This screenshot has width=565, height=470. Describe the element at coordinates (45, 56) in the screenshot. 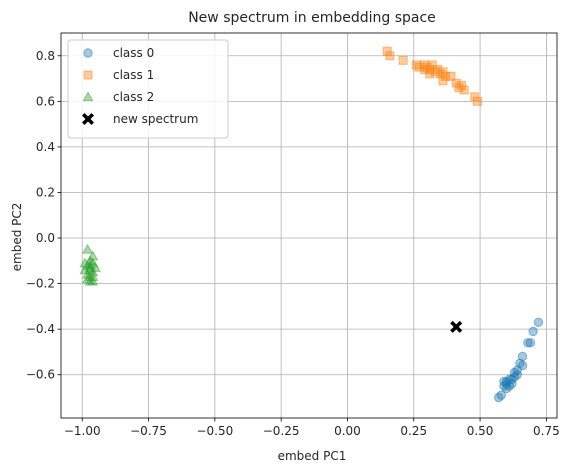

I see `y-tick-label: 0.8` at that location.